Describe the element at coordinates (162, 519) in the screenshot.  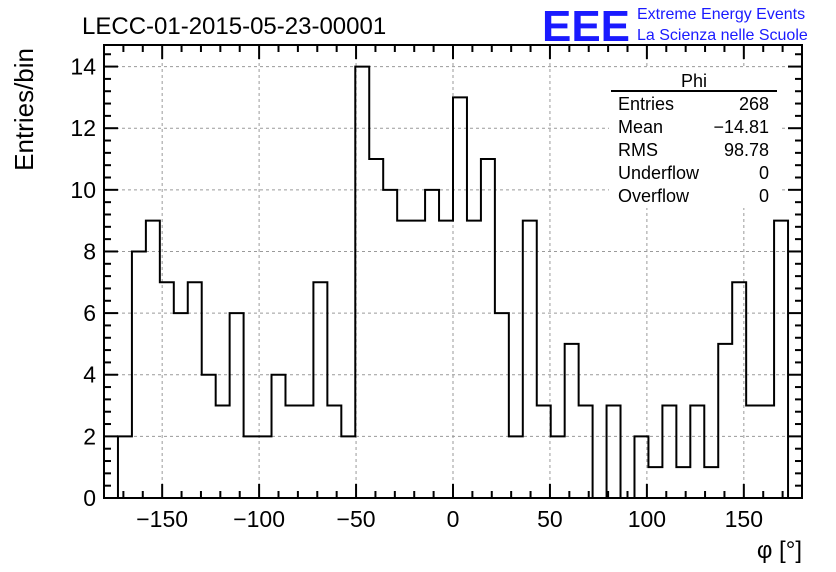
I see `x-tick-label: −150` at that location.